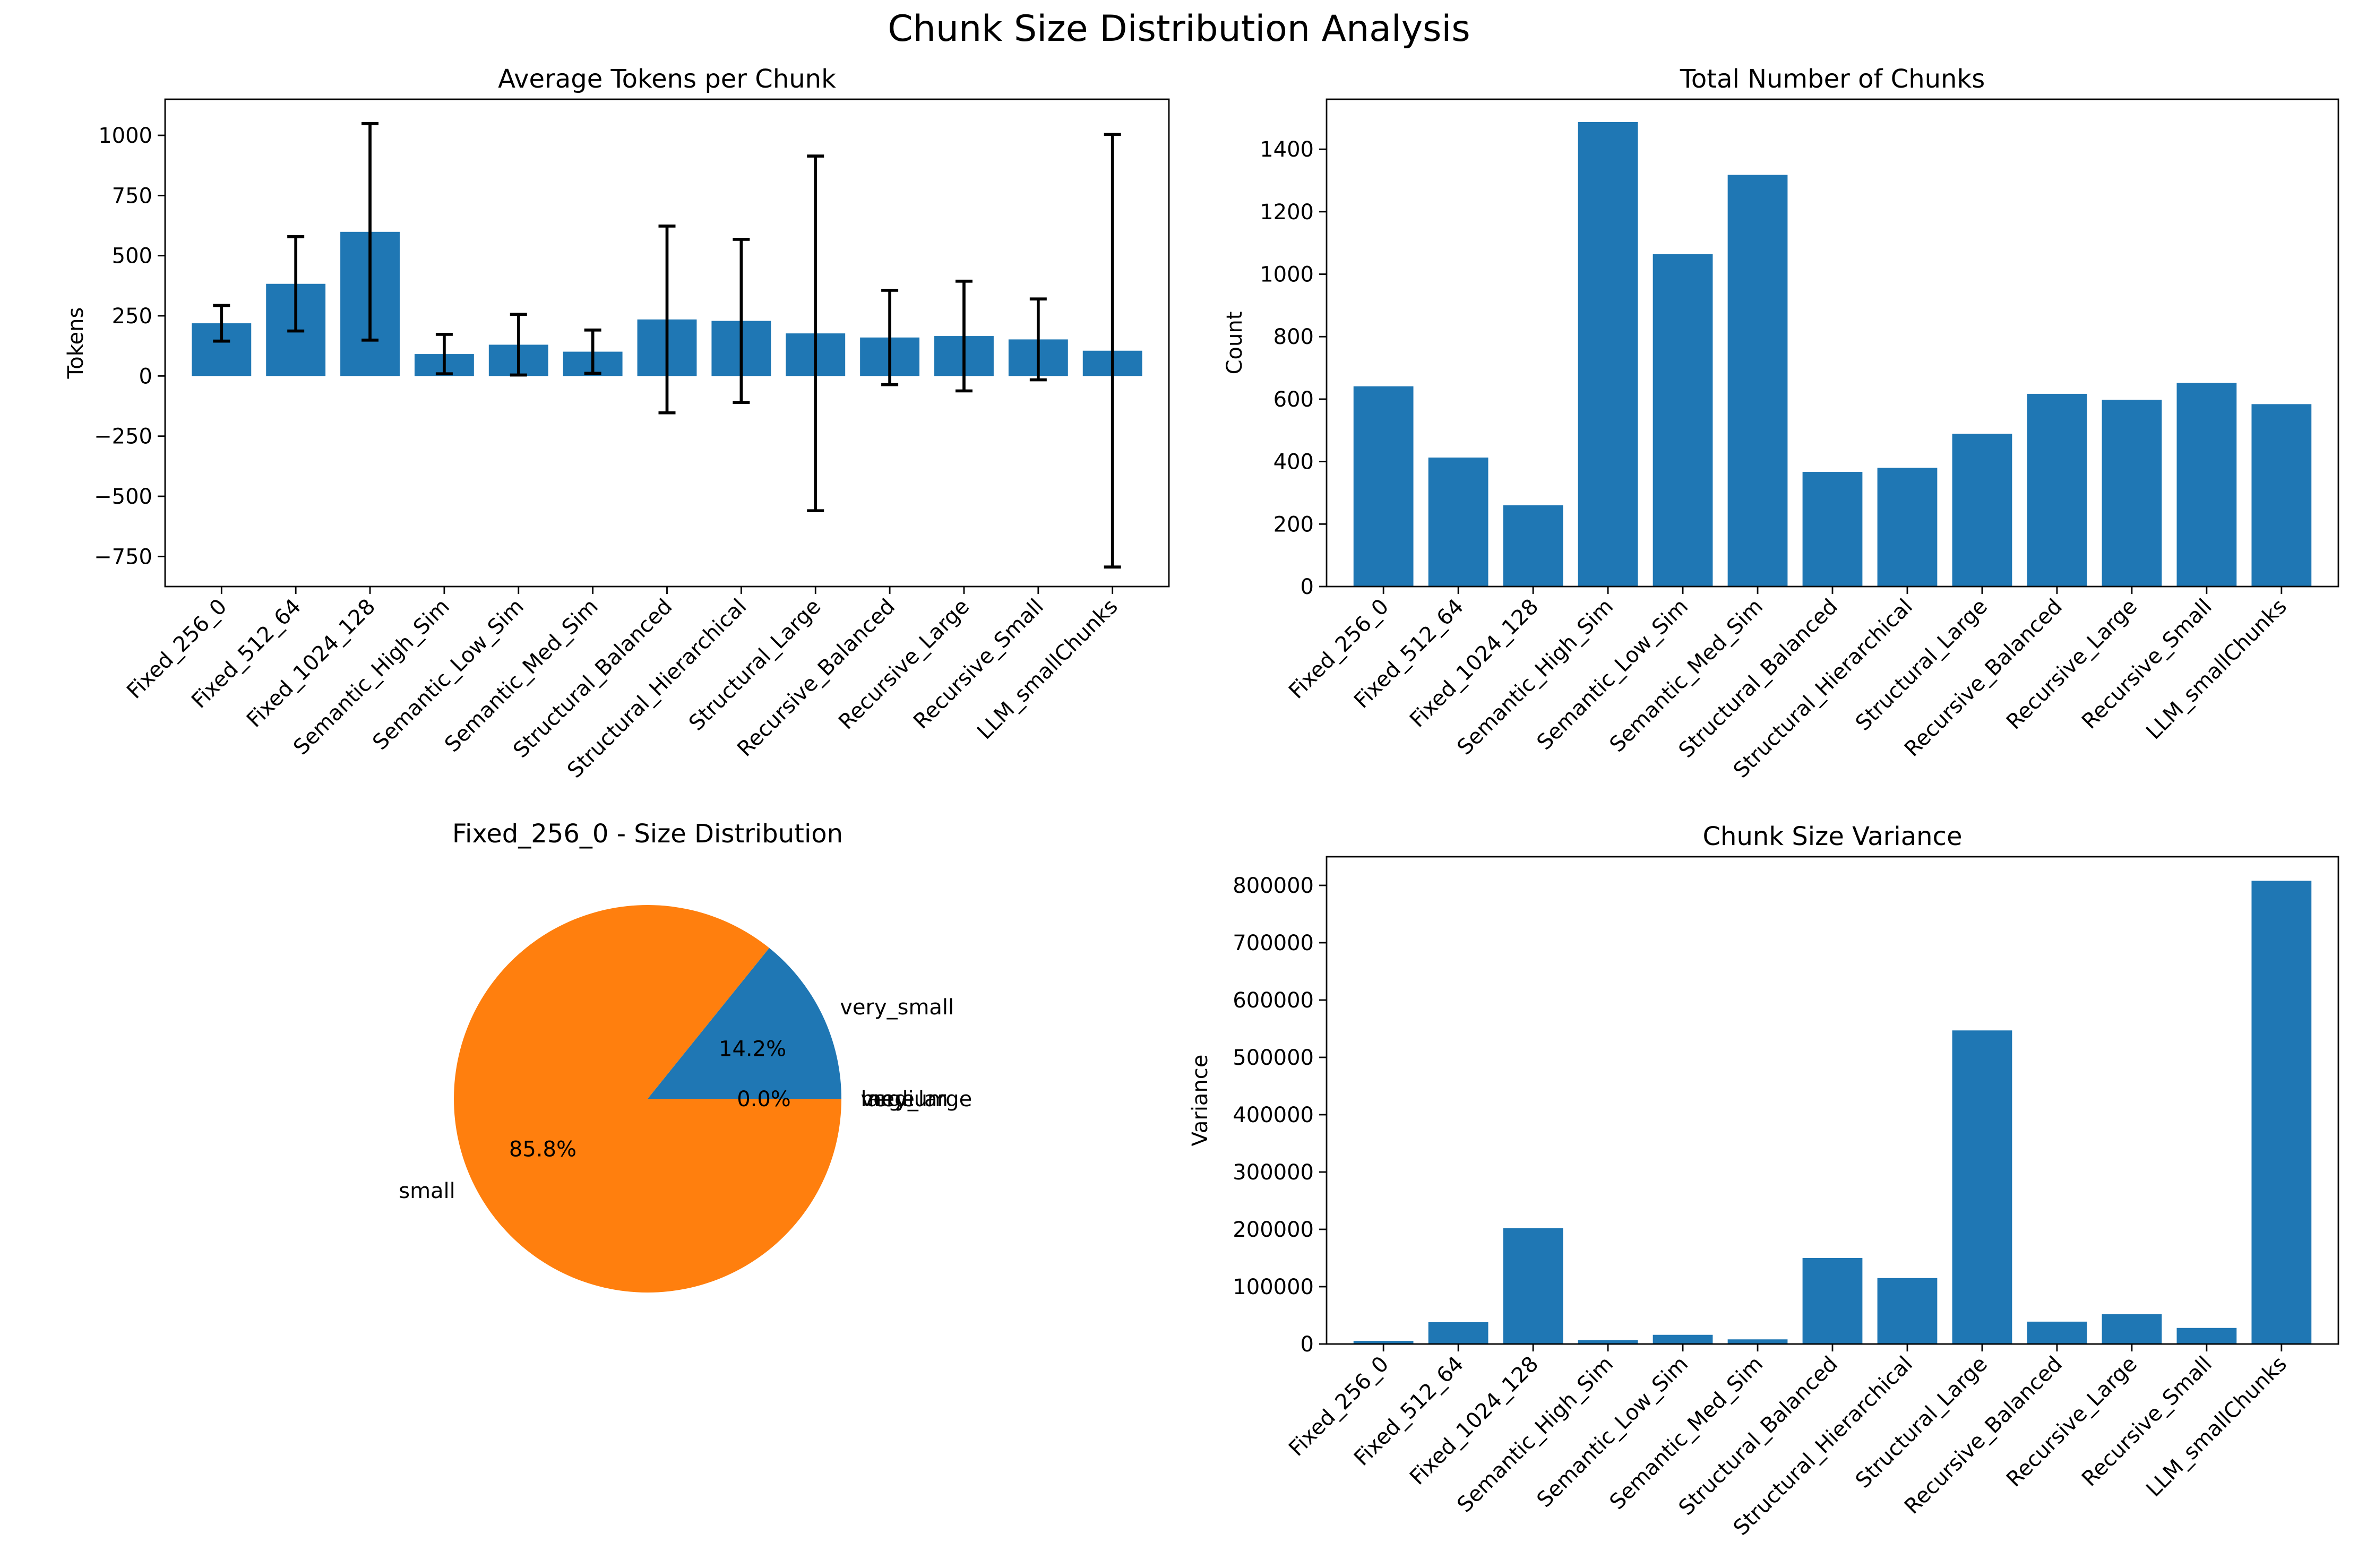 The width and height of the screenshot is (2358, 1568). Describe the element at coordinates (964, 336) in the screenshot. I see `error-bar-Recursive_Large` at that location.